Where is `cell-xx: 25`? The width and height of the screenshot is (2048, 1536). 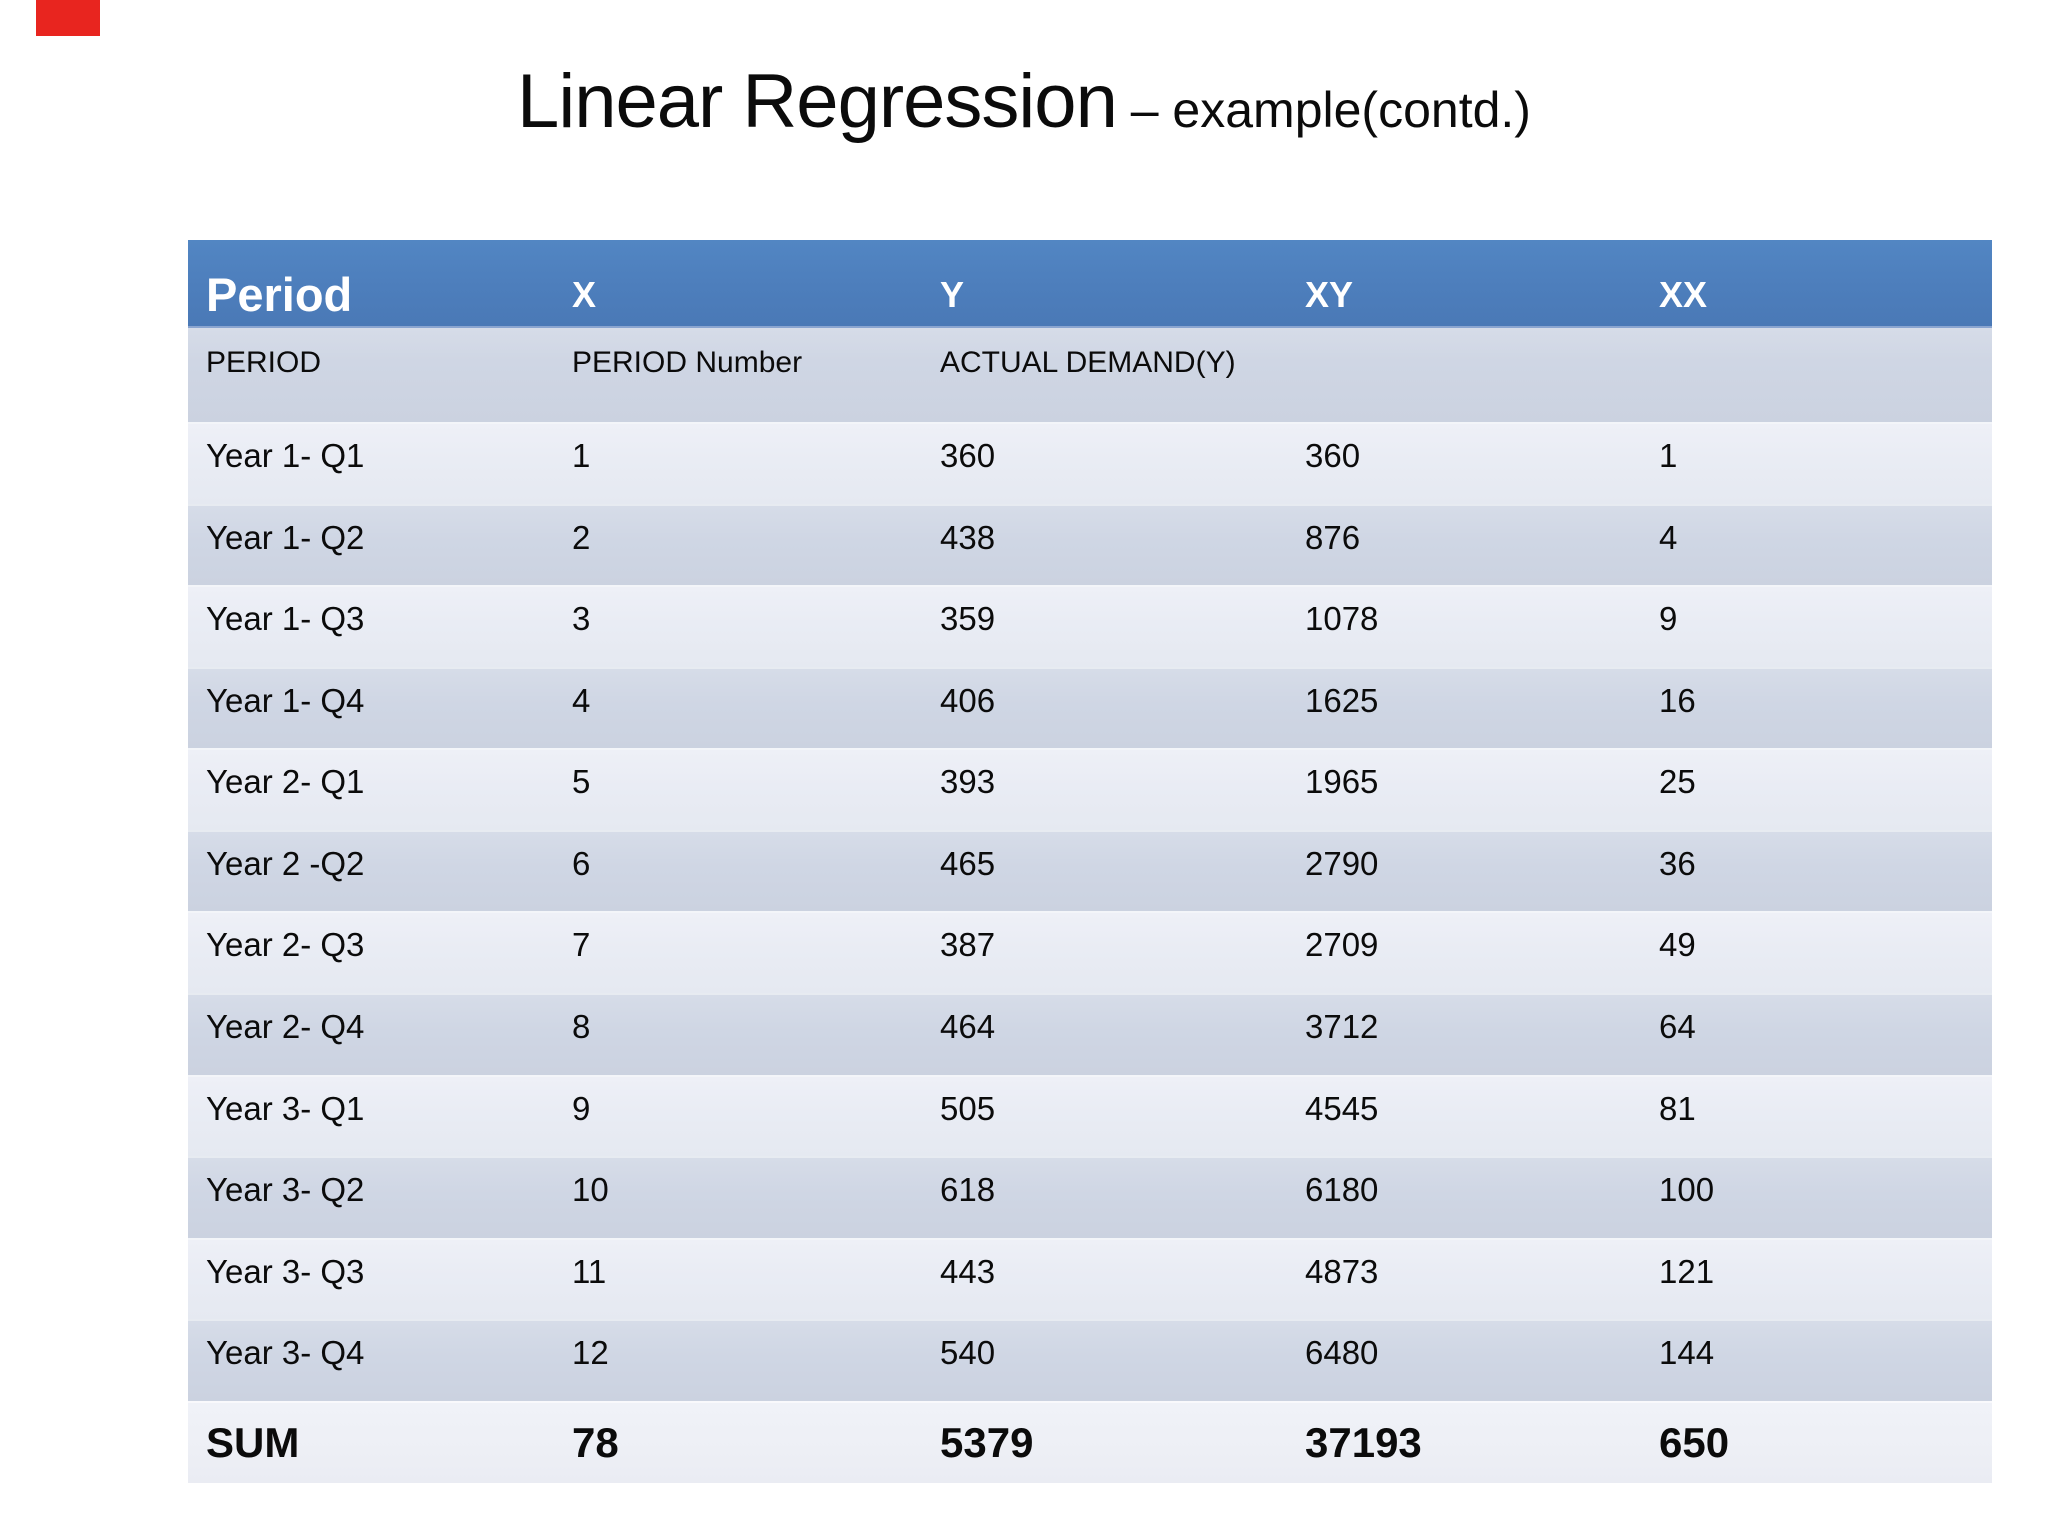
cell-xx: 25 is located at coordinates (1677, 782).